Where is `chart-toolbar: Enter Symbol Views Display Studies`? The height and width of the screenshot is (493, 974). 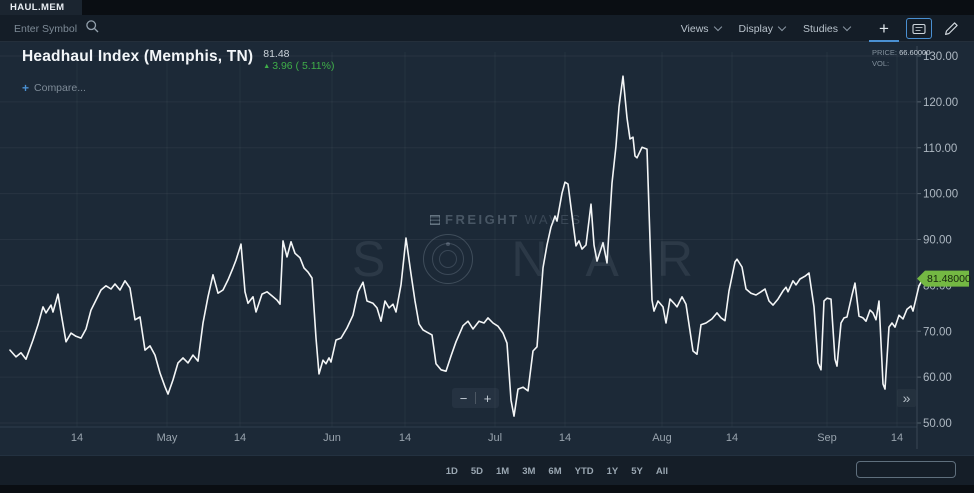 chart-toolbar: Enter Symbol Views Display Studies is located at coordinates (487, 28).